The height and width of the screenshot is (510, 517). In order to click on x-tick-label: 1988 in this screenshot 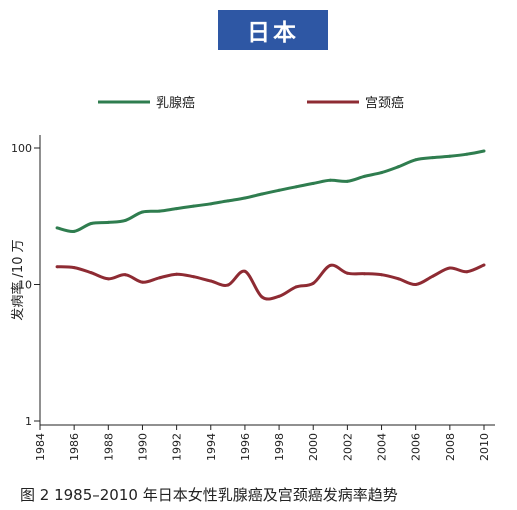, I will do `click(108, 447)`.